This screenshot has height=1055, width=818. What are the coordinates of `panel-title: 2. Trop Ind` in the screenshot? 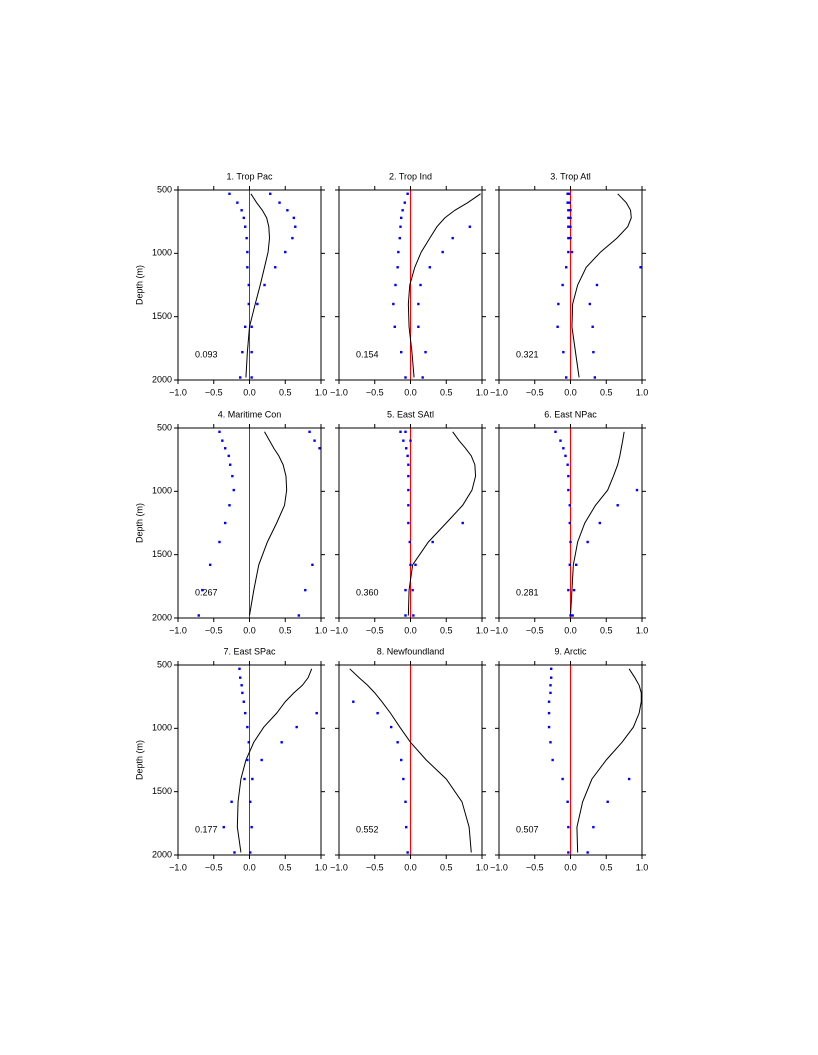 It's located at (410, 176).